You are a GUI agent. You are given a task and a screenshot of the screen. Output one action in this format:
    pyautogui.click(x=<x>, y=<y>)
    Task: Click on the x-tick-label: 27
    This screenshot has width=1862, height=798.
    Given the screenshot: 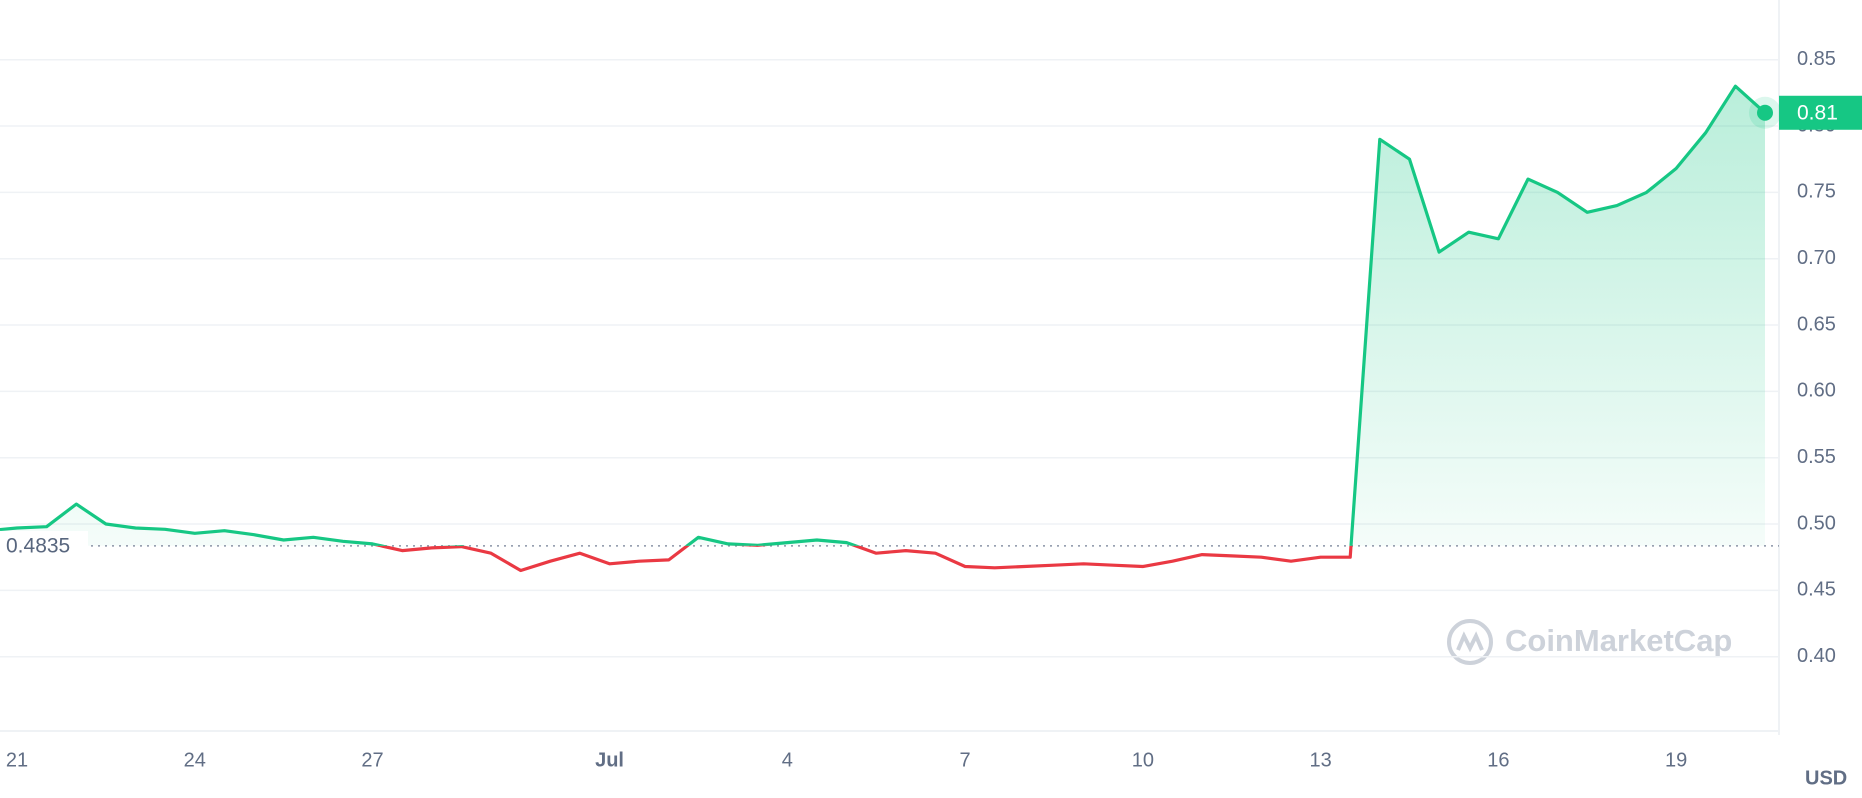 What is the action you would take?
    pyautogui.click(x=372, y=760)
    